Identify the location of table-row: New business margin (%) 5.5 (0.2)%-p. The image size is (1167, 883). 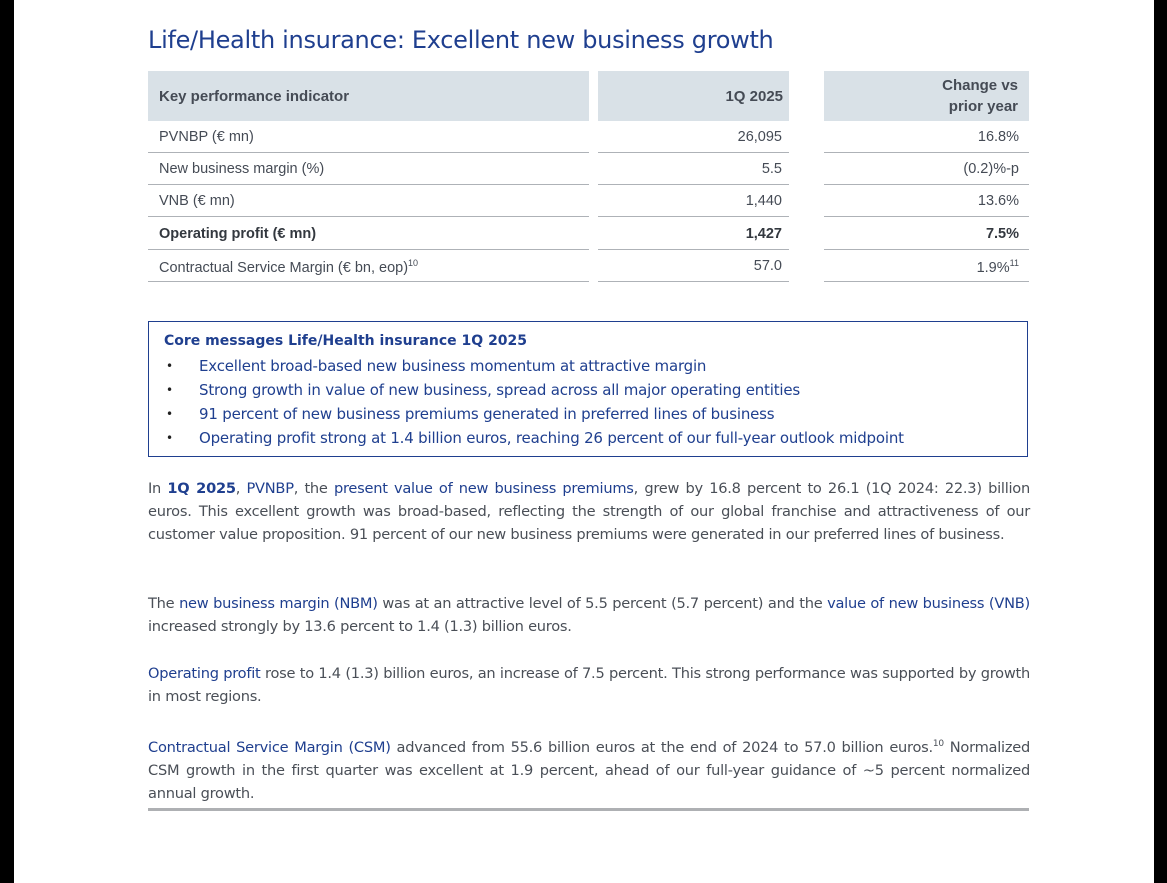
(584, 169).